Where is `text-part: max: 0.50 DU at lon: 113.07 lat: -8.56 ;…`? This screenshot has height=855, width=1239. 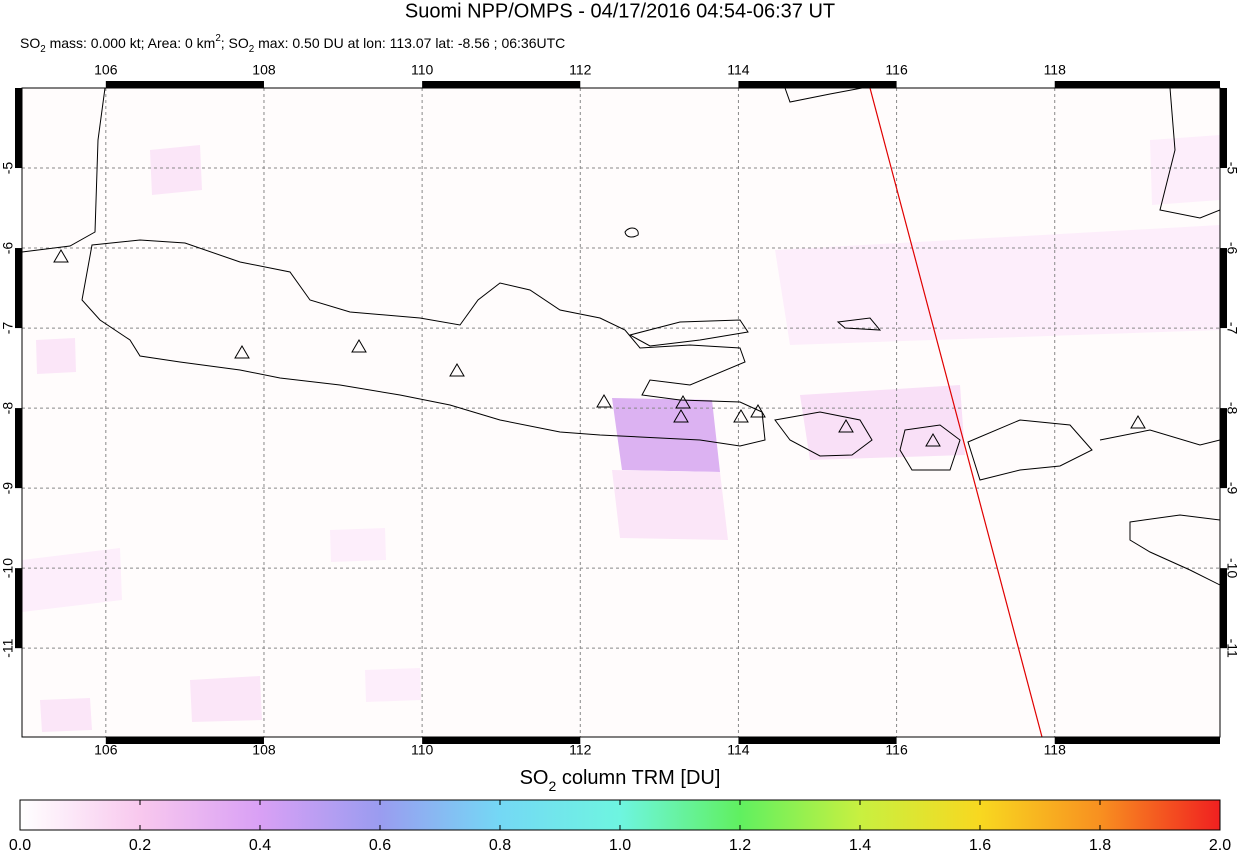 text-part: max: 0.50 DU at lon: 113.07 lat: -8.56 ;… is located at coordinates (409, 43).